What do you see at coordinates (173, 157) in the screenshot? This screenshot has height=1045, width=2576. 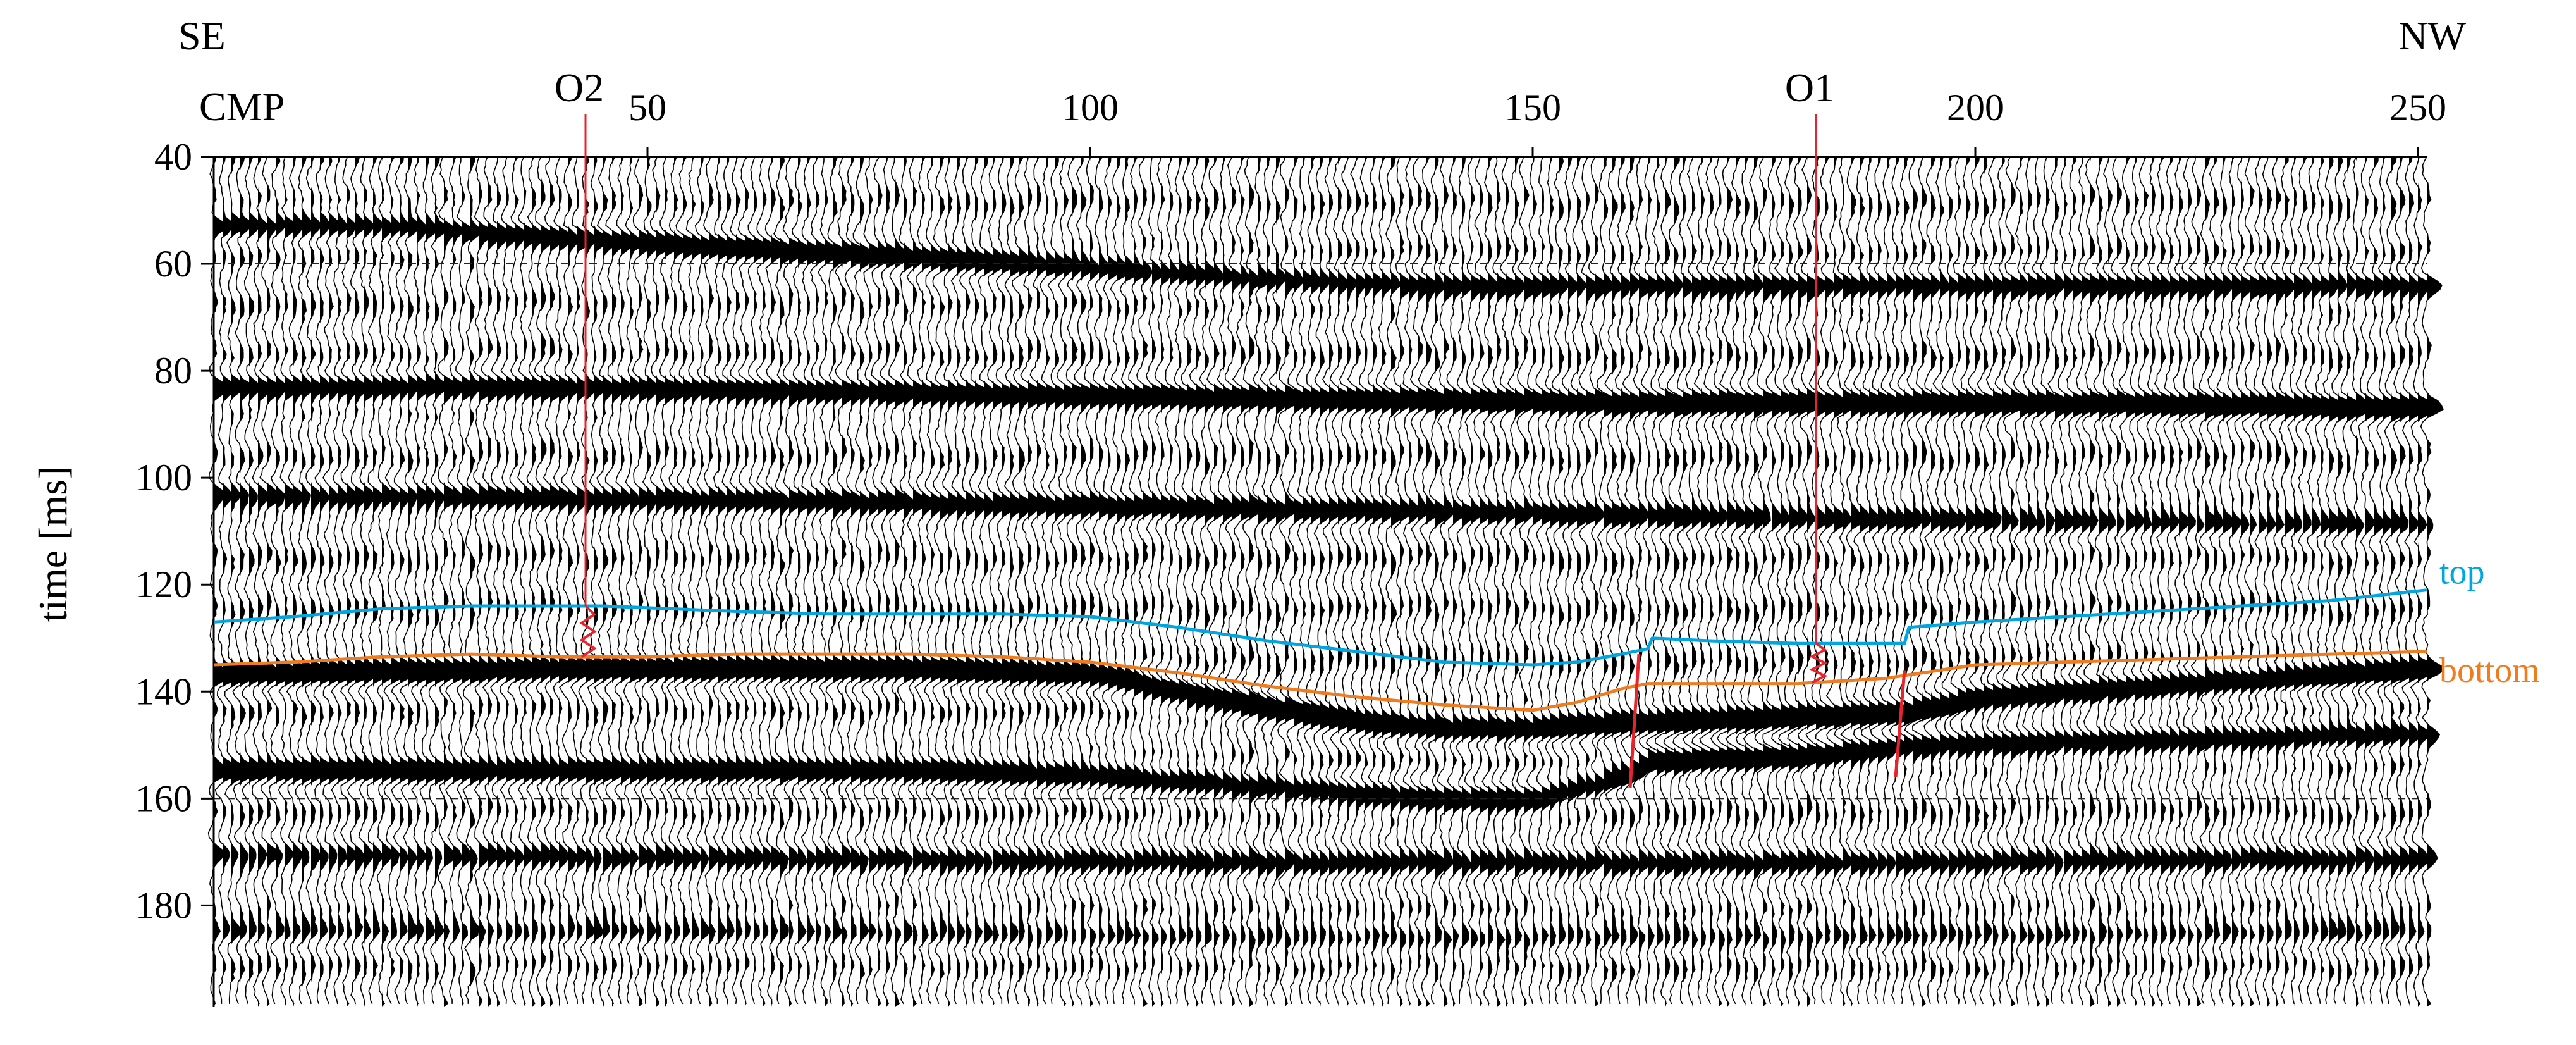 I see `y-tick-label: 40` at bounding box center [173, 157].